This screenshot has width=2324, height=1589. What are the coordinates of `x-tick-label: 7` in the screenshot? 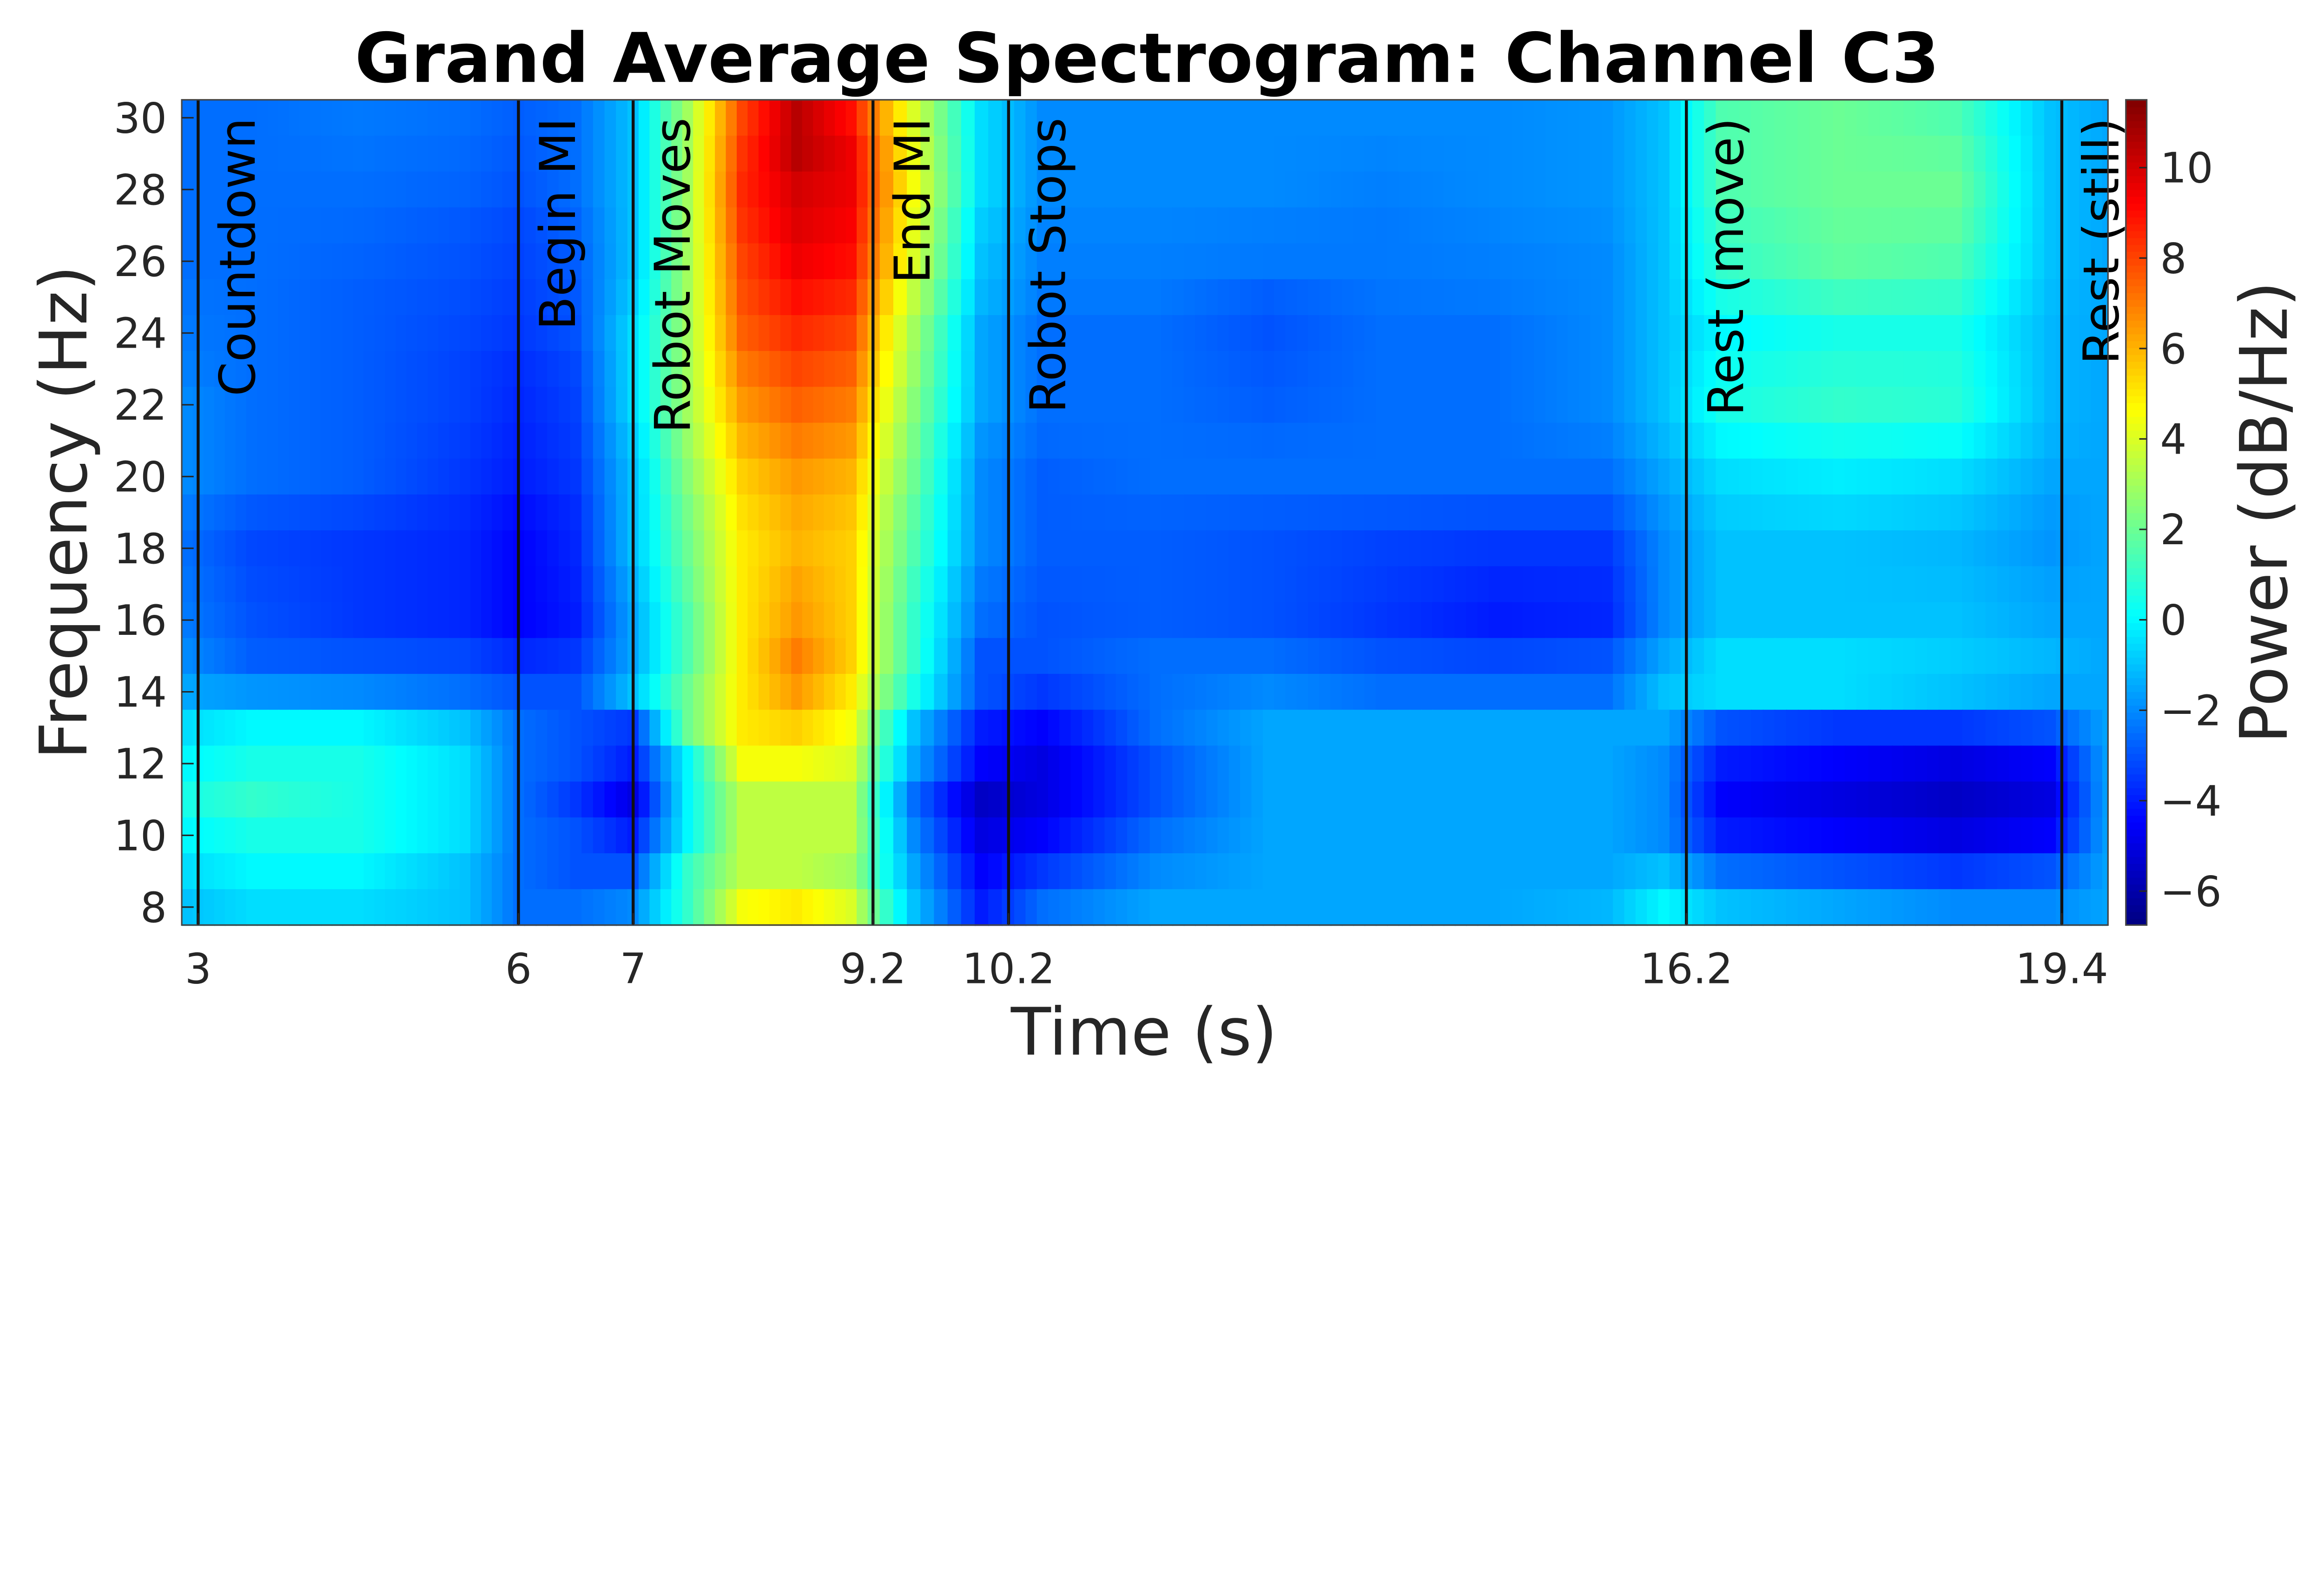 It's located at (633, 969).